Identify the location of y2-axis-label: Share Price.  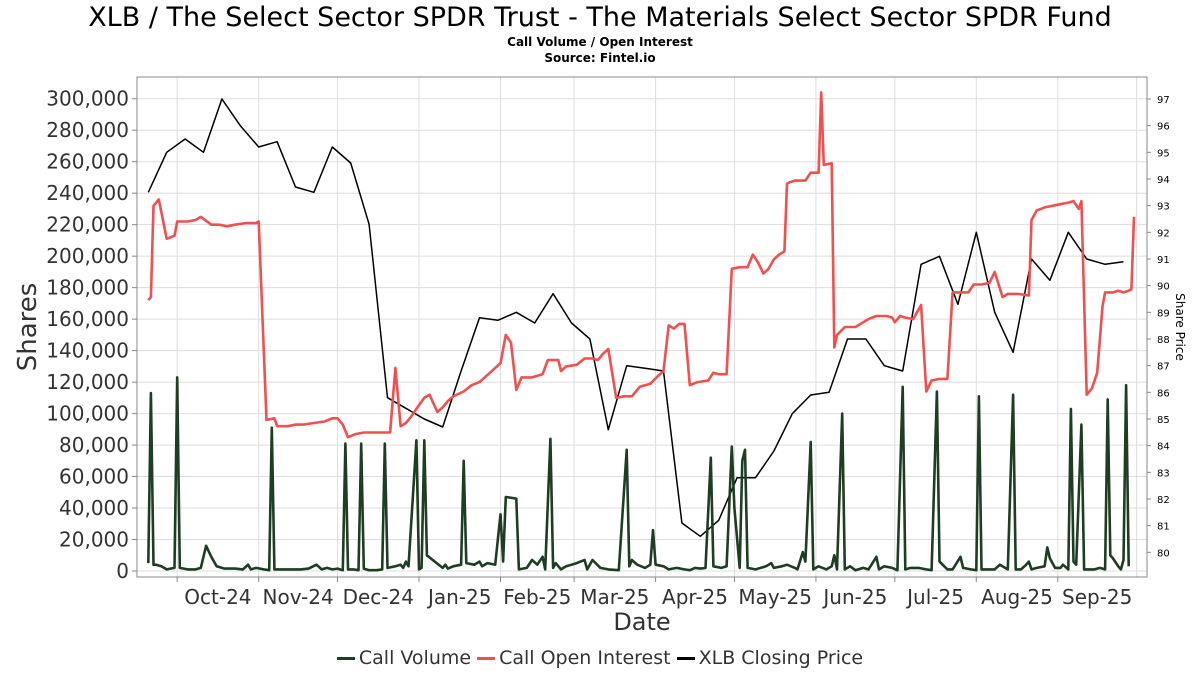
(1180, 327).